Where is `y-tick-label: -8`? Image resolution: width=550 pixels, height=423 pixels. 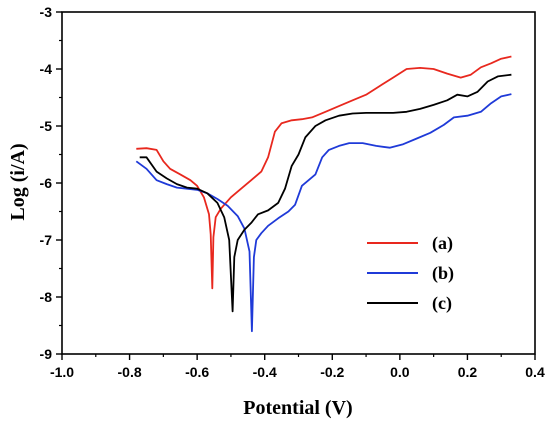 y-tick-label: -8 is located at coordinates (46, 297).